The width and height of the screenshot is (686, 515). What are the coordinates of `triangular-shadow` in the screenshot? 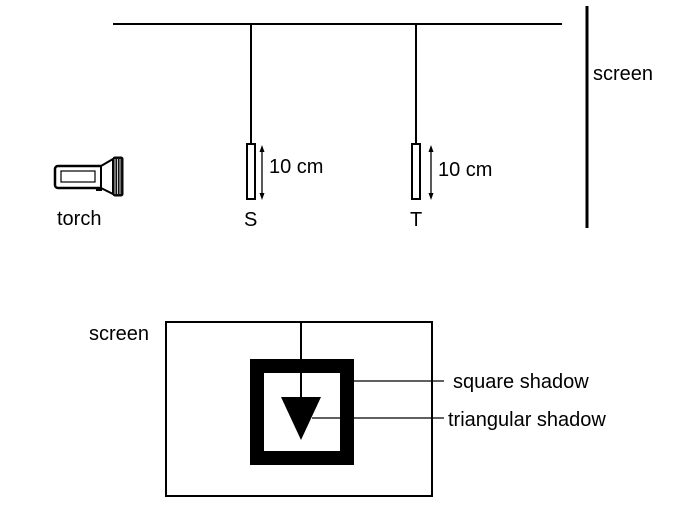 It's located at (301, 418).